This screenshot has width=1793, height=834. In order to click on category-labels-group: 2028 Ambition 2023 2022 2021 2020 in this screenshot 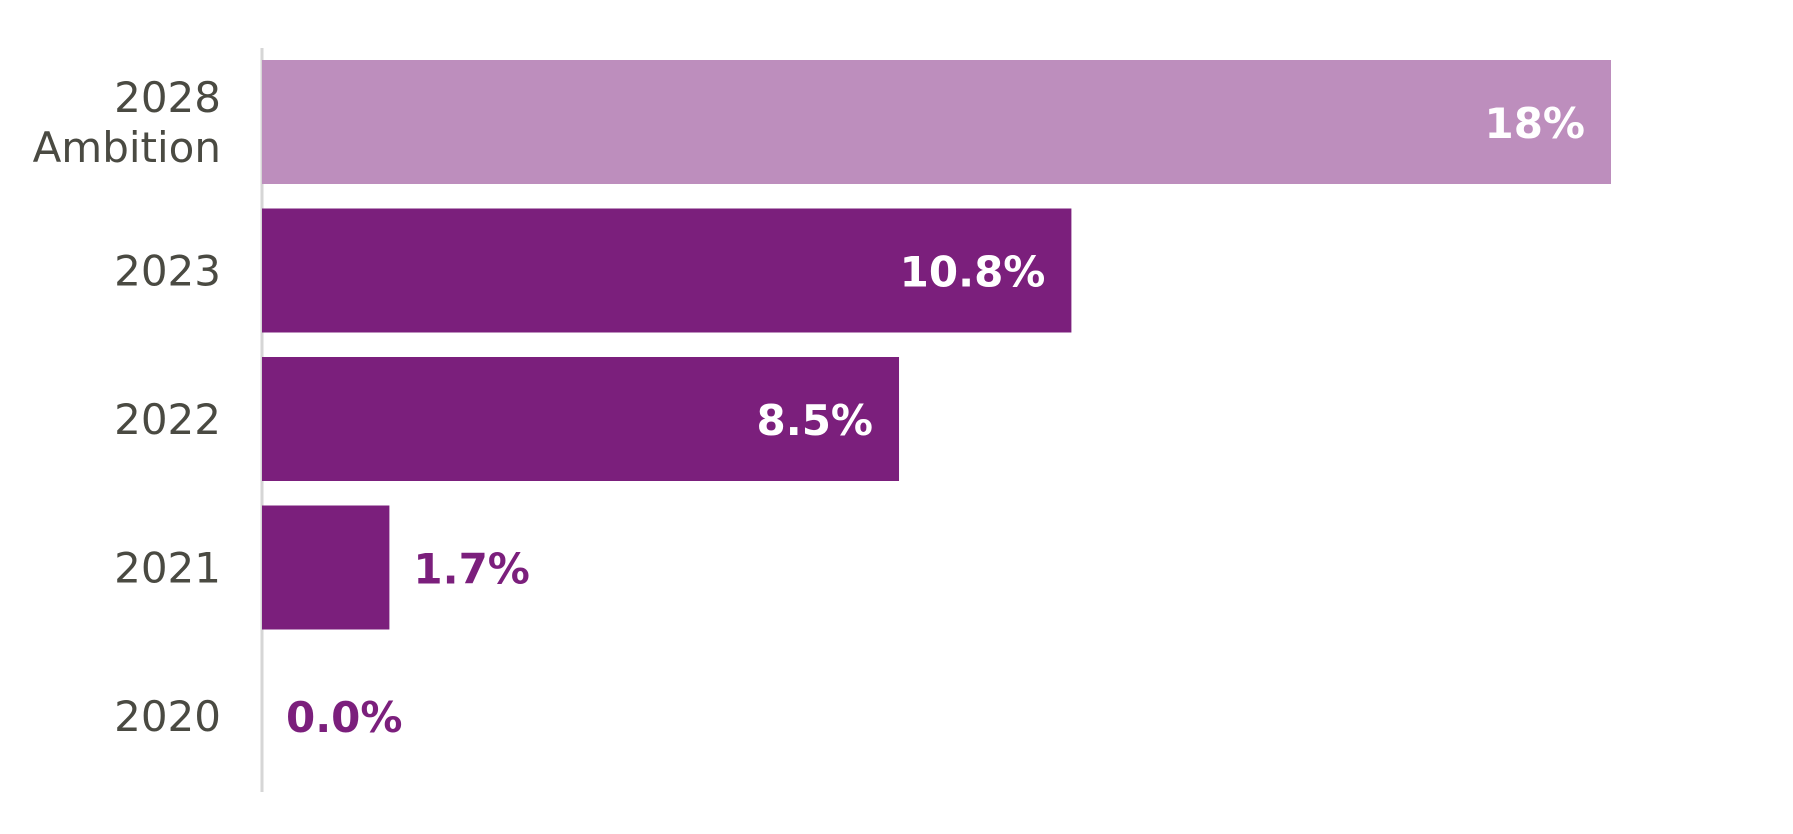, I will do `click(127, 407)`.